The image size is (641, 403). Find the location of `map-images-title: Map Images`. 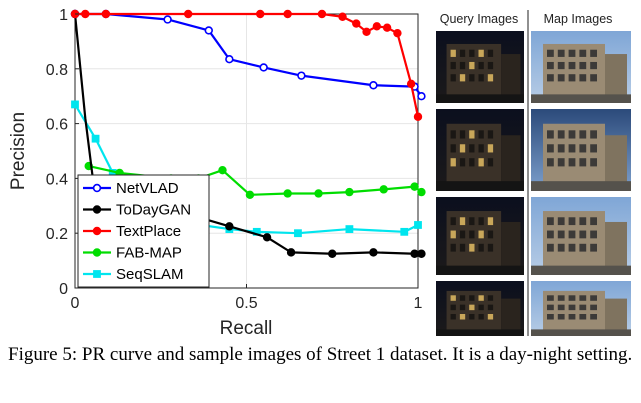

map-images-title: Map Images is located at coordinates (578, 19).